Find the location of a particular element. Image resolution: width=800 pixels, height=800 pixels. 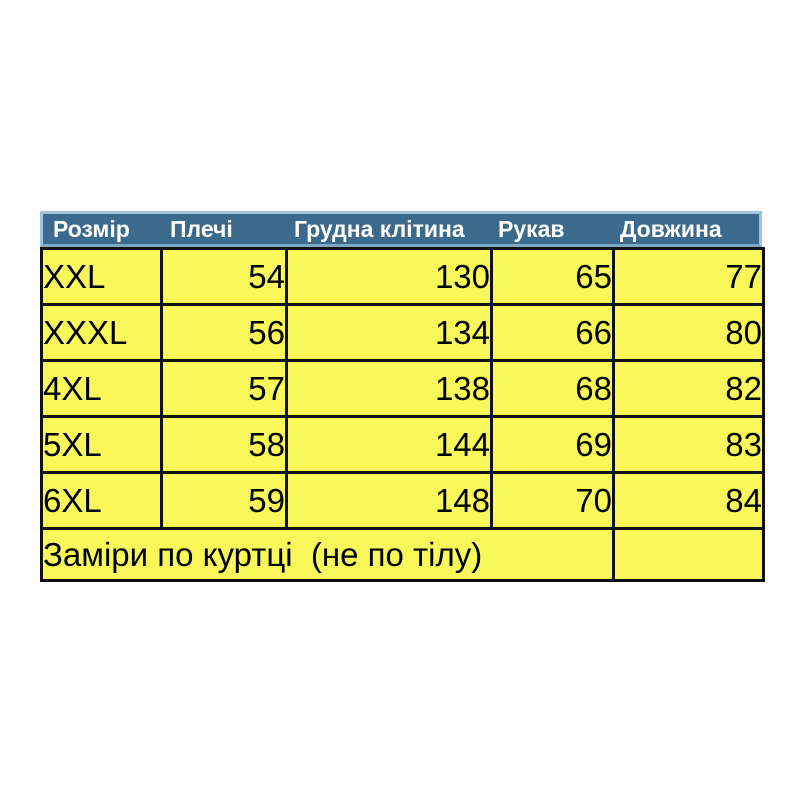

table-row: 5XL 58 144 69 83 is located at coordinates (402, 444).